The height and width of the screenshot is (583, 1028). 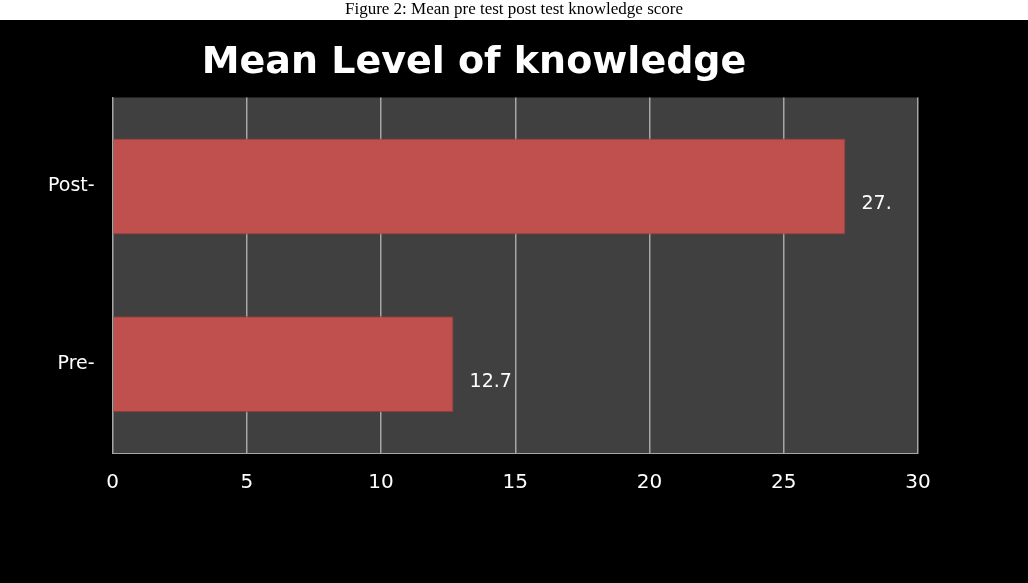 What do you see at coordinates (784, 481) in the screenshot?
I see `x-tick-label: 25` at bounding box center [784, 481].